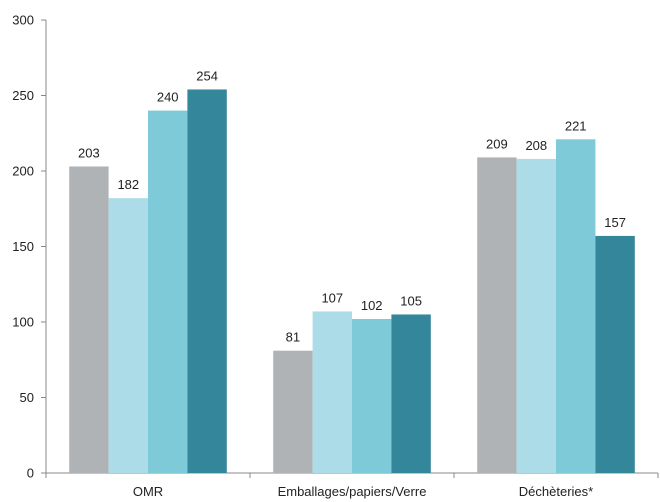 This screenshot has width=660, height=502. Describe the element at coordinates (168, 97) in the screenshot. I see `data-label: 240` at that location.